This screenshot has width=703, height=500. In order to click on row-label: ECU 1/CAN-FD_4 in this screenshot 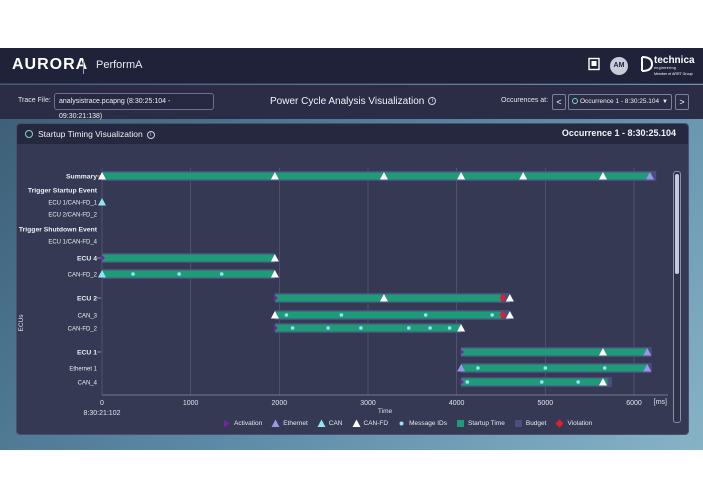, I will do `click(72, 243)`.